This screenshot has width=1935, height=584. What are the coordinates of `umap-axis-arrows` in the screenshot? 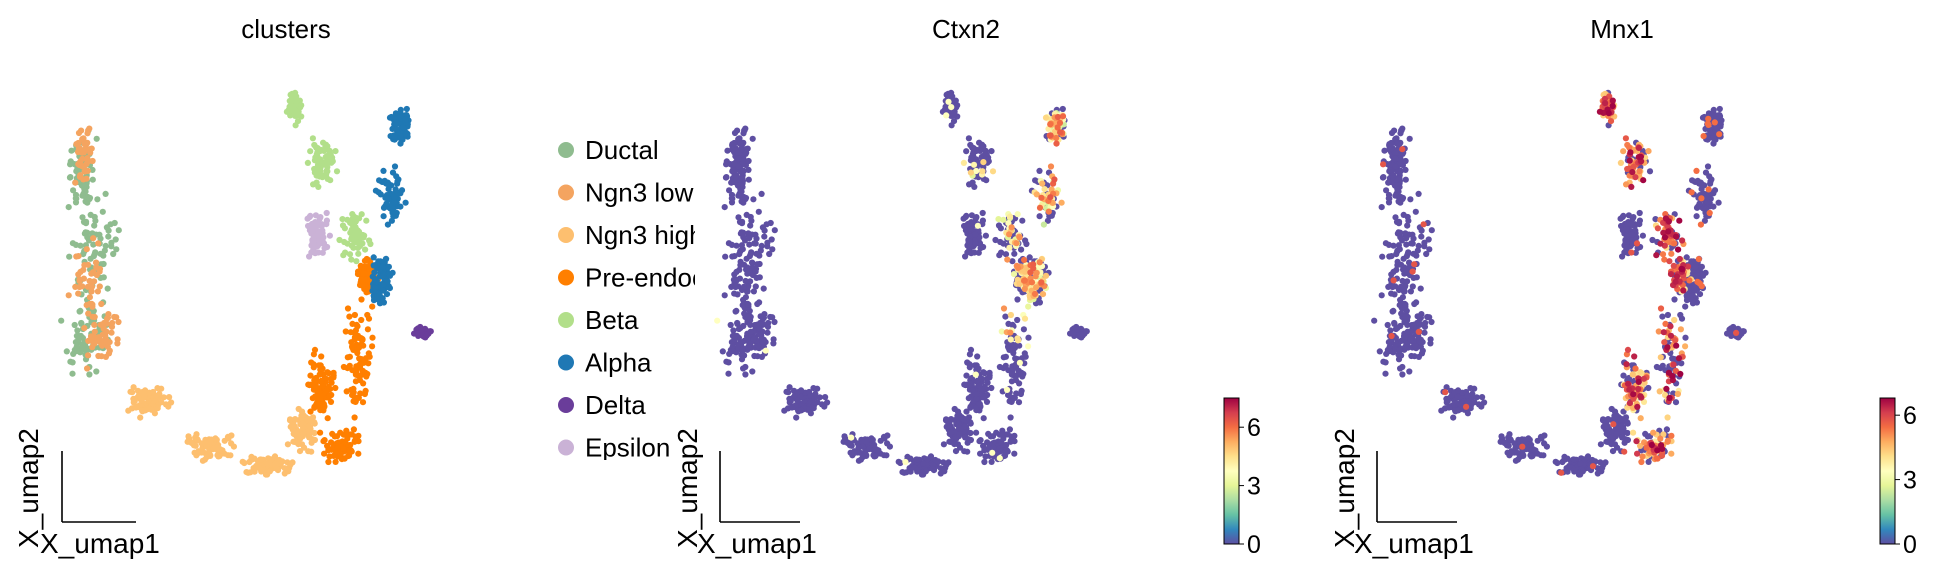 It's located at (98, 487).